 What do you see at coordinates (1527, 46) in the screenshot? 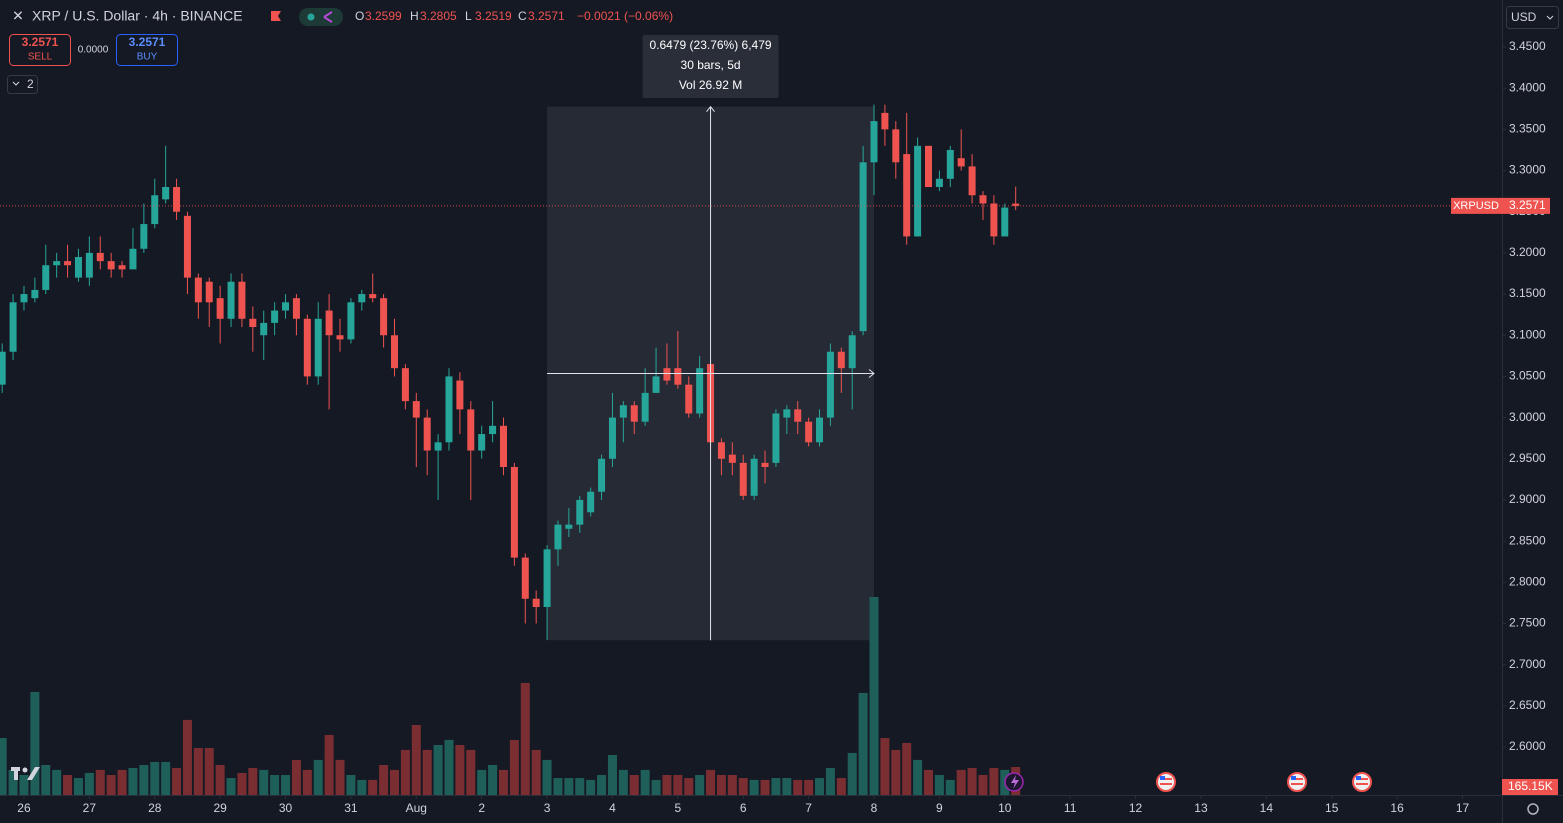
I see `y-tick-label: 3.4500` at bounding box center [1527, 46].